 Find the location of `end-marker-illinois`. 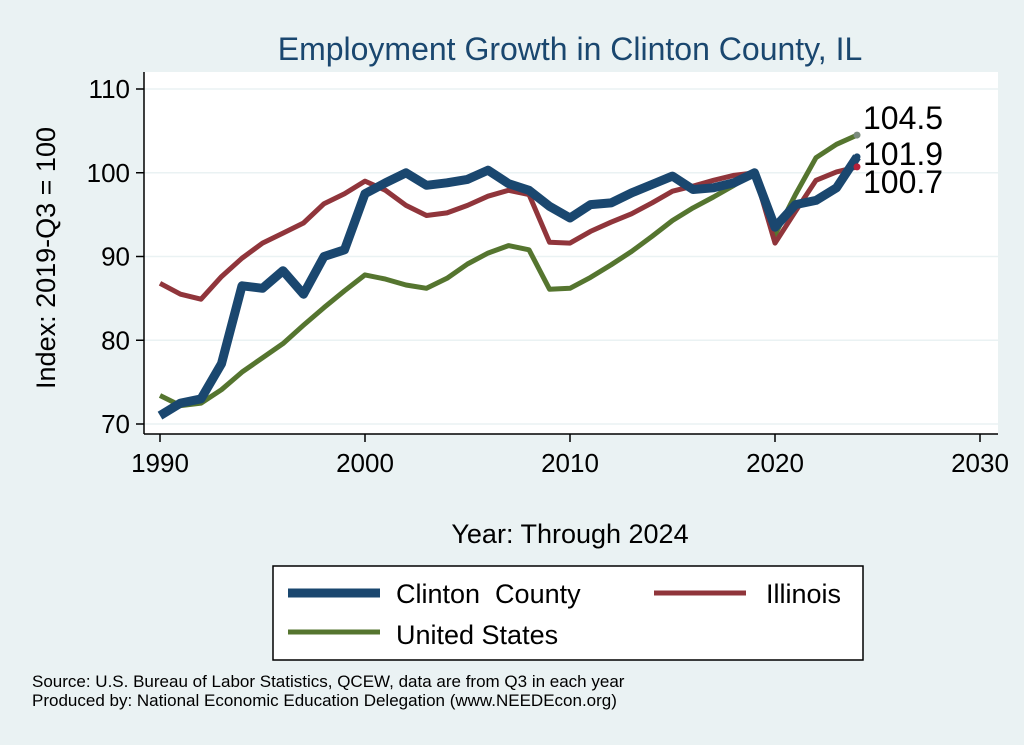

end-marker-illinois is located at coordinates (857, 167).